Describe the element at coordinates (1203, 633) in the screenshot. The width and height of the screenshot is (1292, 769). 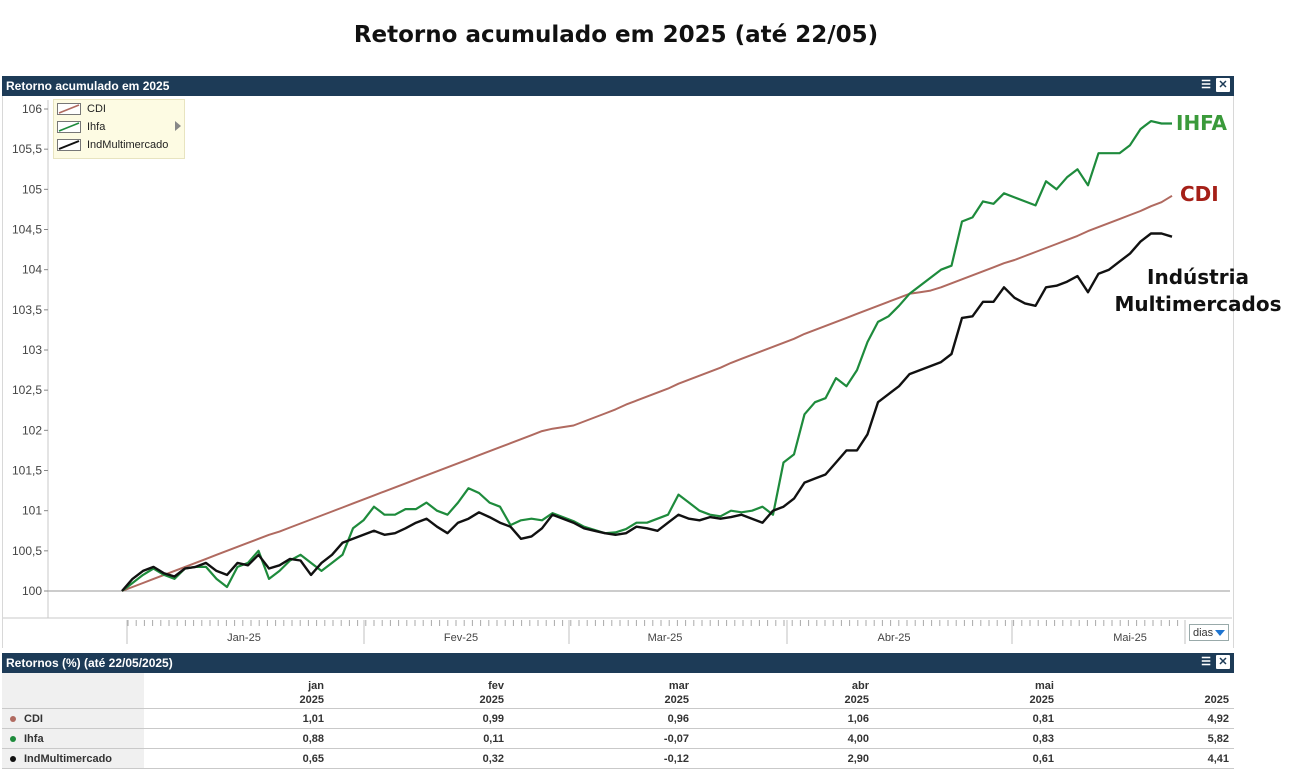
I see `period-selector-value: dias` at that location.